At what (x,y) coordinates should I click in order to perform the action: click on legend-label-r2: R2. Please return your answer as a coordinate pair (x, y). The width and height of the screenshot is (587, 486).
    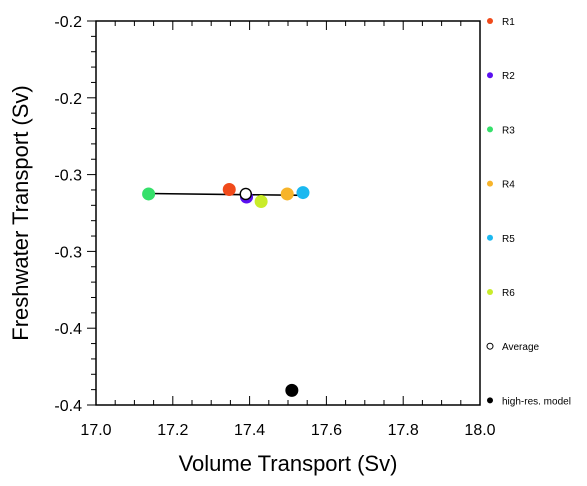
    Looking at the image, I should click on (508, 76).